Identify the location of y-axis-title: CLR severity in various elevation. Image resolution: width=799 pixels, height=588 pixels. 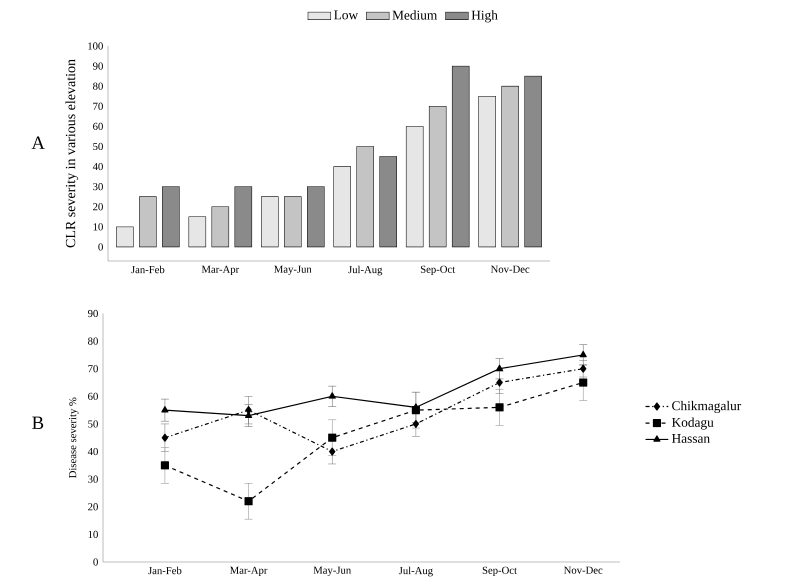
(71, 153).